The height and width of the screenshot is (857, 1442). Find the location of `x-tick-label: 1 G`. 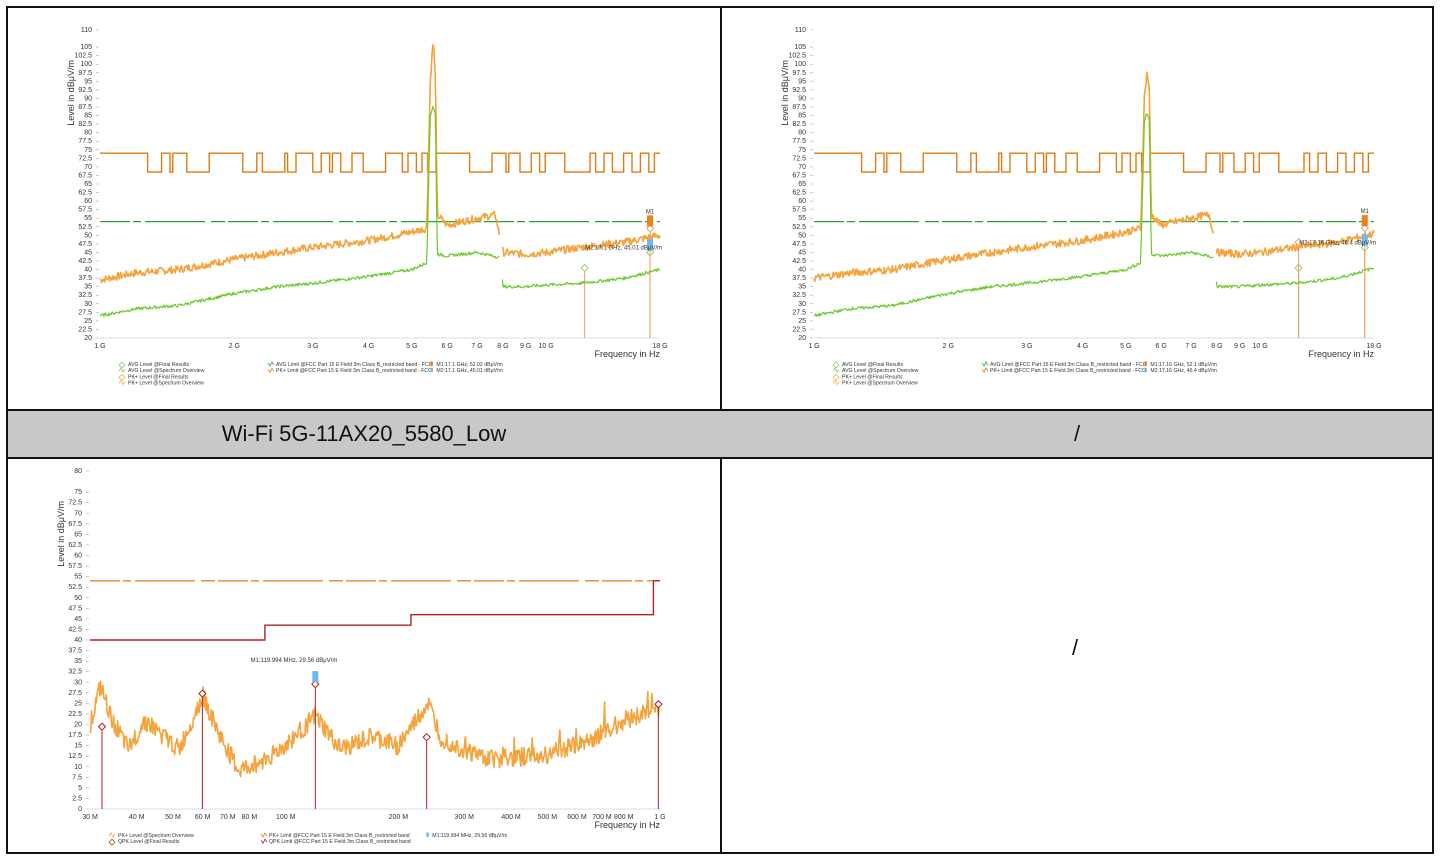

x-tick-label: 1 G is located at coordinates (99, 346).